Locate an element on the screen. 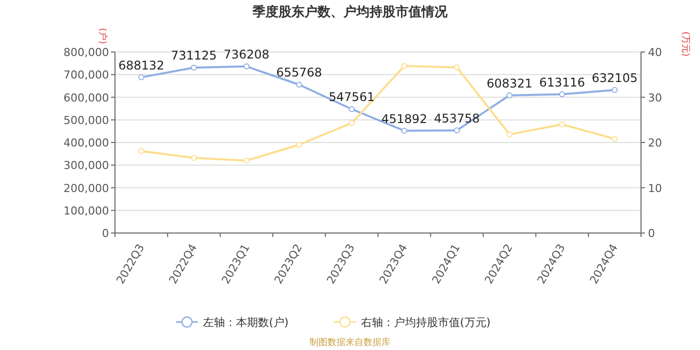 This screenshot has height=350, width=700. data-label: 453758 is located at coordinates (457, 118).